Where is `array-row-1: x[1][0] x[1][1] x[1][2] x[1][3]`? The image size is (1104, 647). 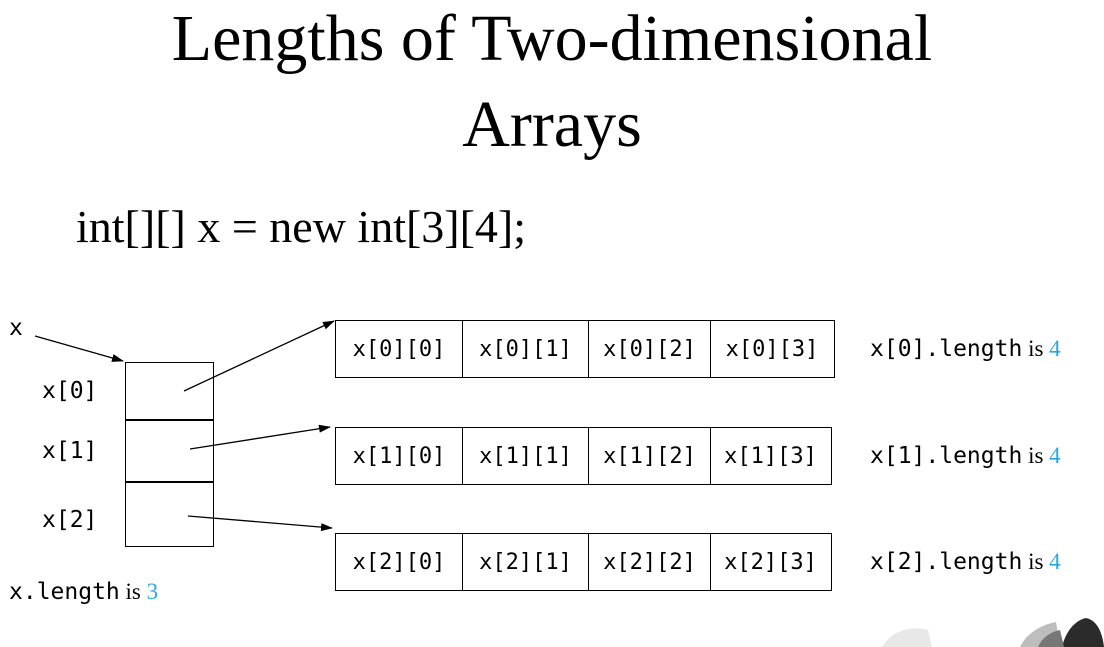 array-row-1: x[1][0] x[1][1] x[1][2] x[1][3] is located at coordinates (583, 456).